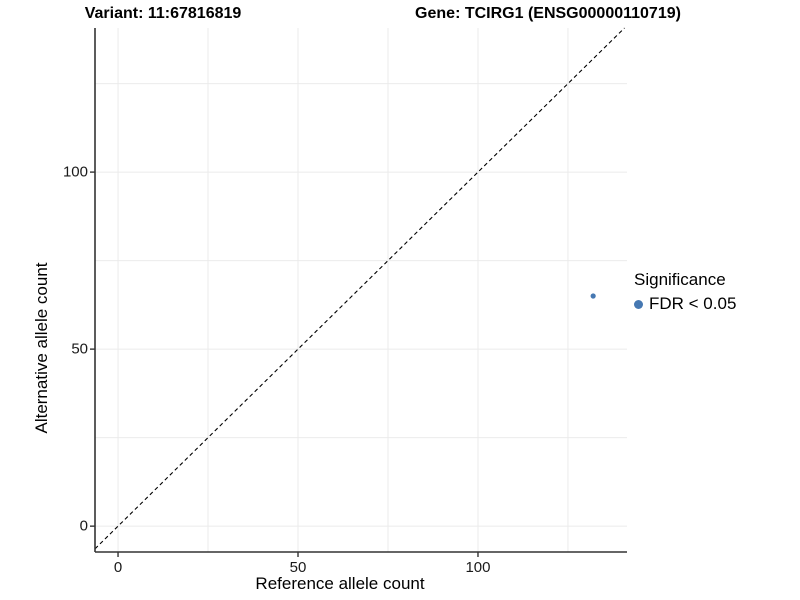 The width and height of the screenshot is (800, 600). What do you see at coordinates (163, 13) in the screenshot?
I see `plot-title-variant: Variant: 11:67816819` at bounding box center [163, 13].